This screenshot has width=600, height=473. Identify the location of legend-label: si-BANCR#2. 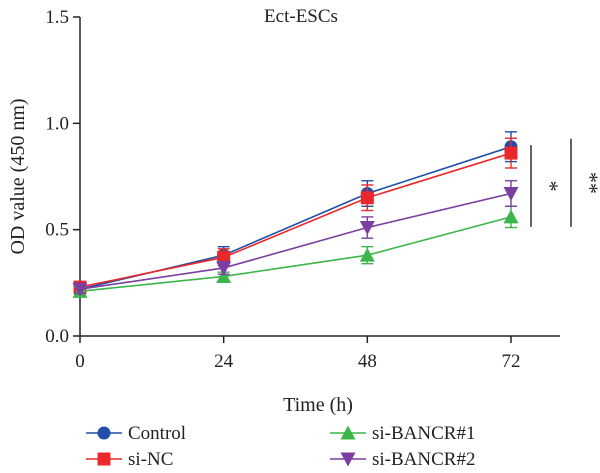
(423, 459).